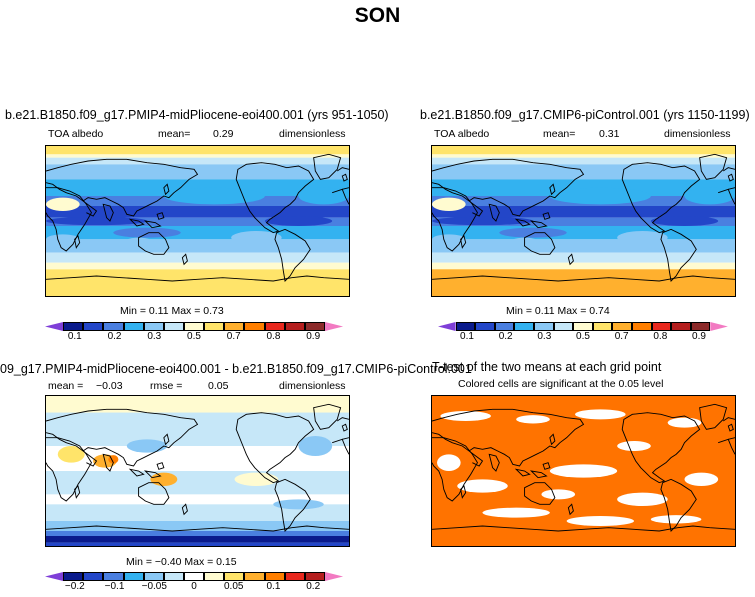 Image resolution: width=755 pixels, height=597 pixels. Describe the element at coordinates (76, 134) in the screenshot. I see `panel1-variable: TOA albedo` at that location.